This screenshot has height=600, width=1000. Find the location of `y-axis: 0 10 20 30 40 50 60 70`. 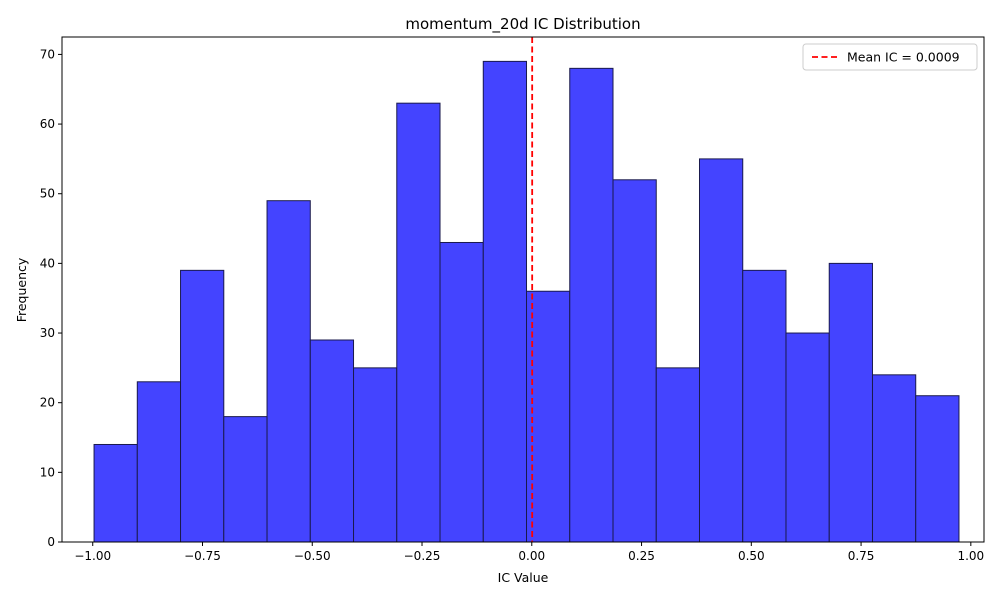

y-axis: 0 10 20 30 40 50 60 70 is located at coordinates (51, 298).